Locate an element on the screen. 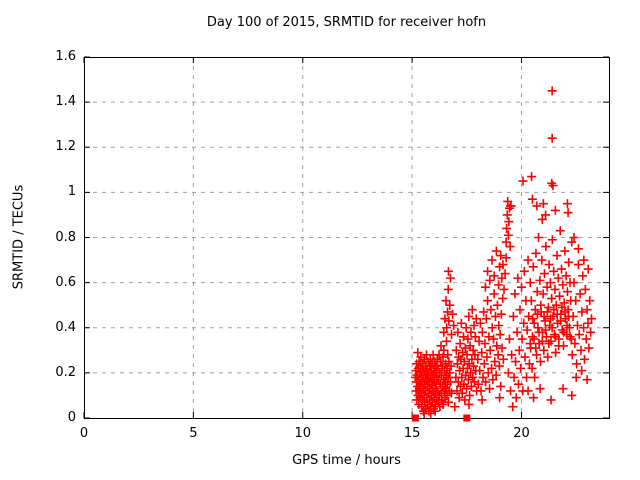  x-tick-label: 0 is located at coordinates (84, 433).